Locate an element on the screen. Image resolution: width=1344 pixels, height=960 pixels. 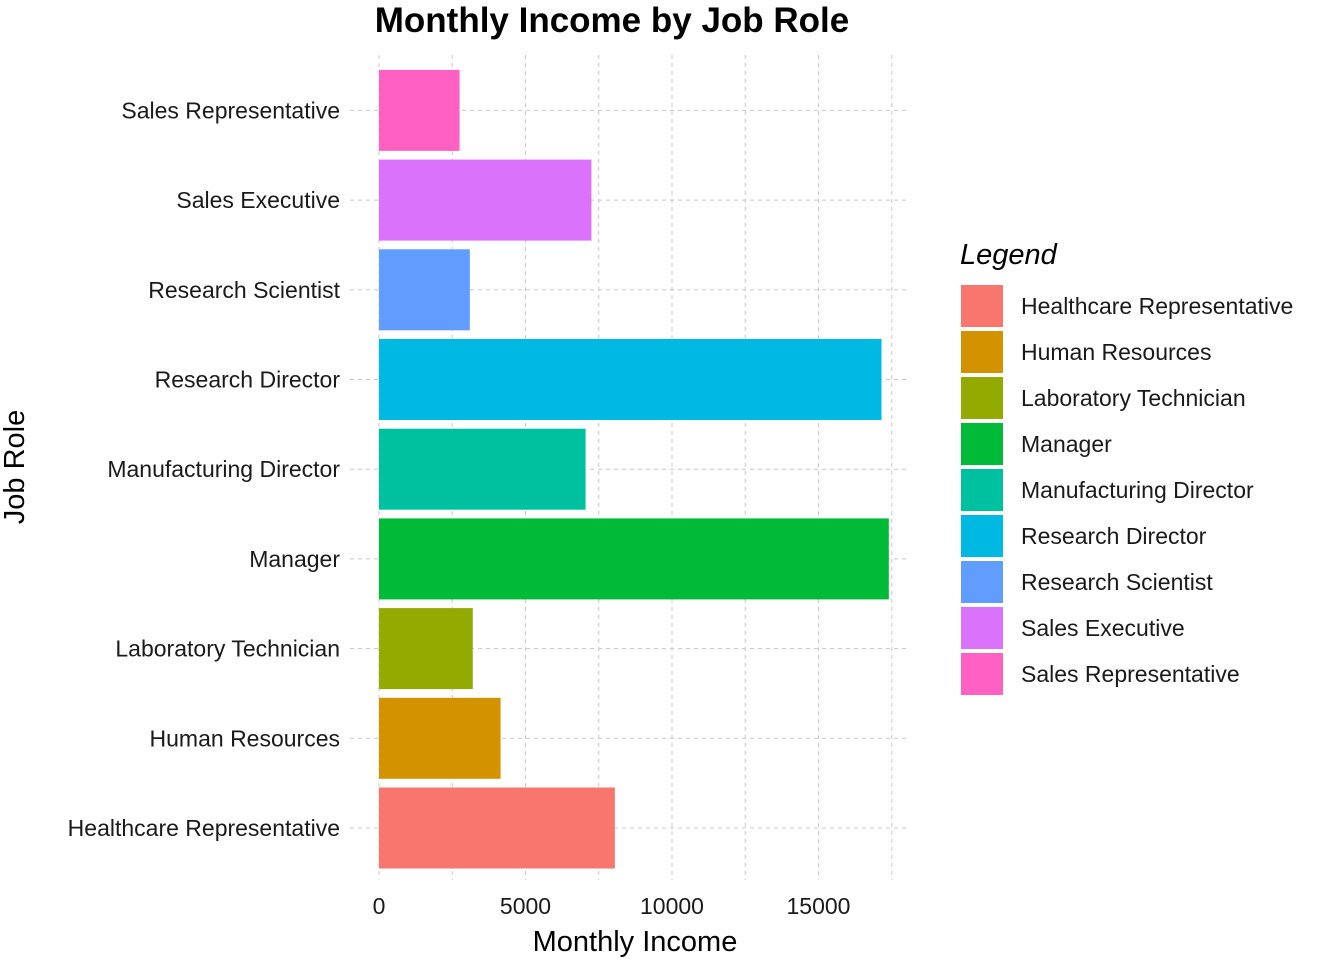
y-tick-label: Sales Representative is located at coordinates (230, 110).